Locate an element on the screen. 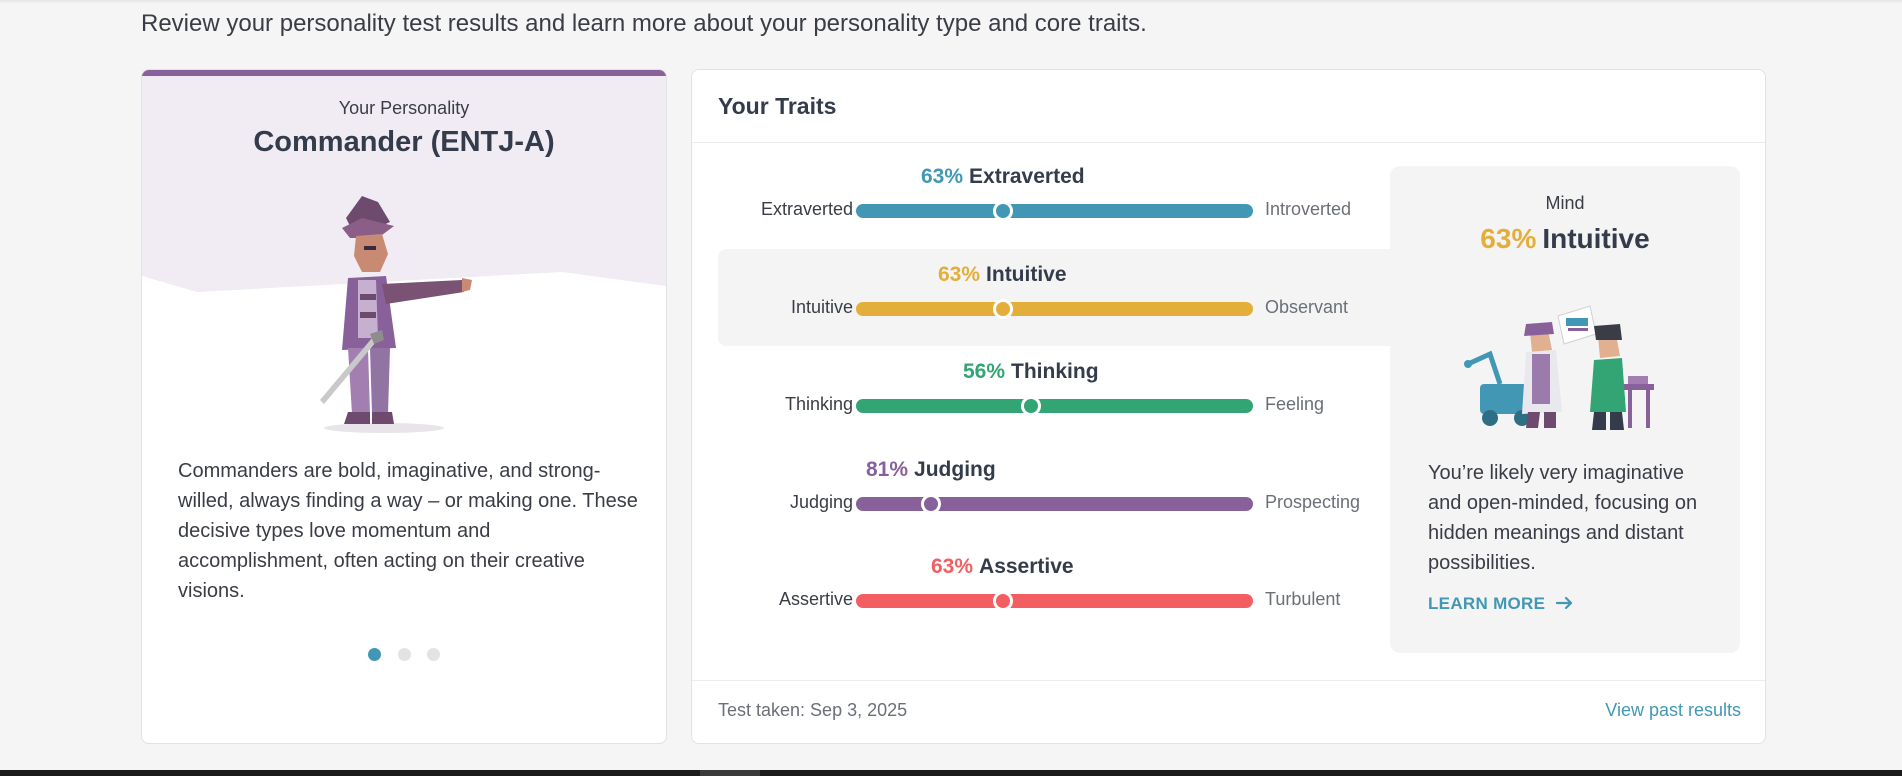 The width and height of the screenshot is (1902, 776). traits-header: Your Traits is located at coordinates (1228, 106).